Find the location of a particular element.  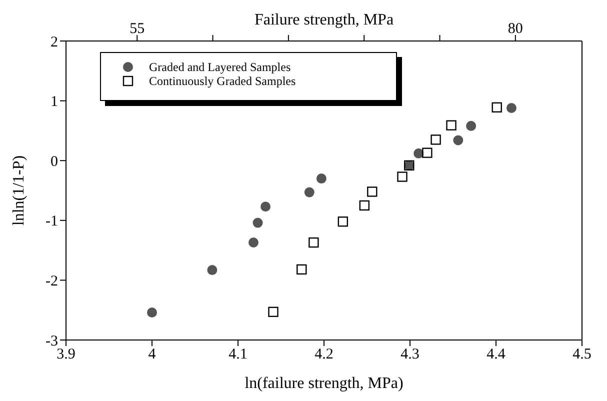

y-tick-label: -1 is located at coordinates (52, 222).